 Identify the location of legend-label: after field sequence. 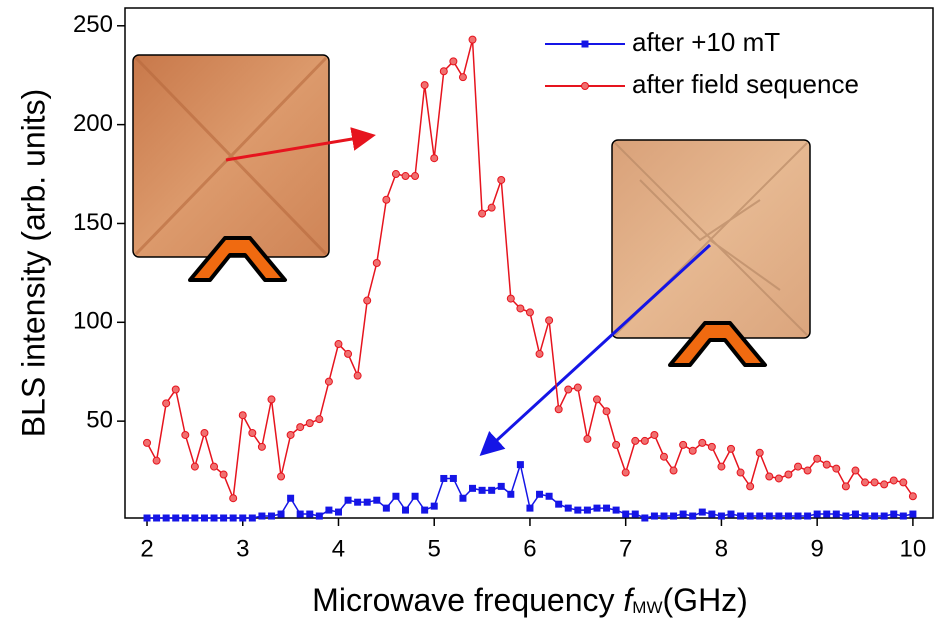
(745, 84).